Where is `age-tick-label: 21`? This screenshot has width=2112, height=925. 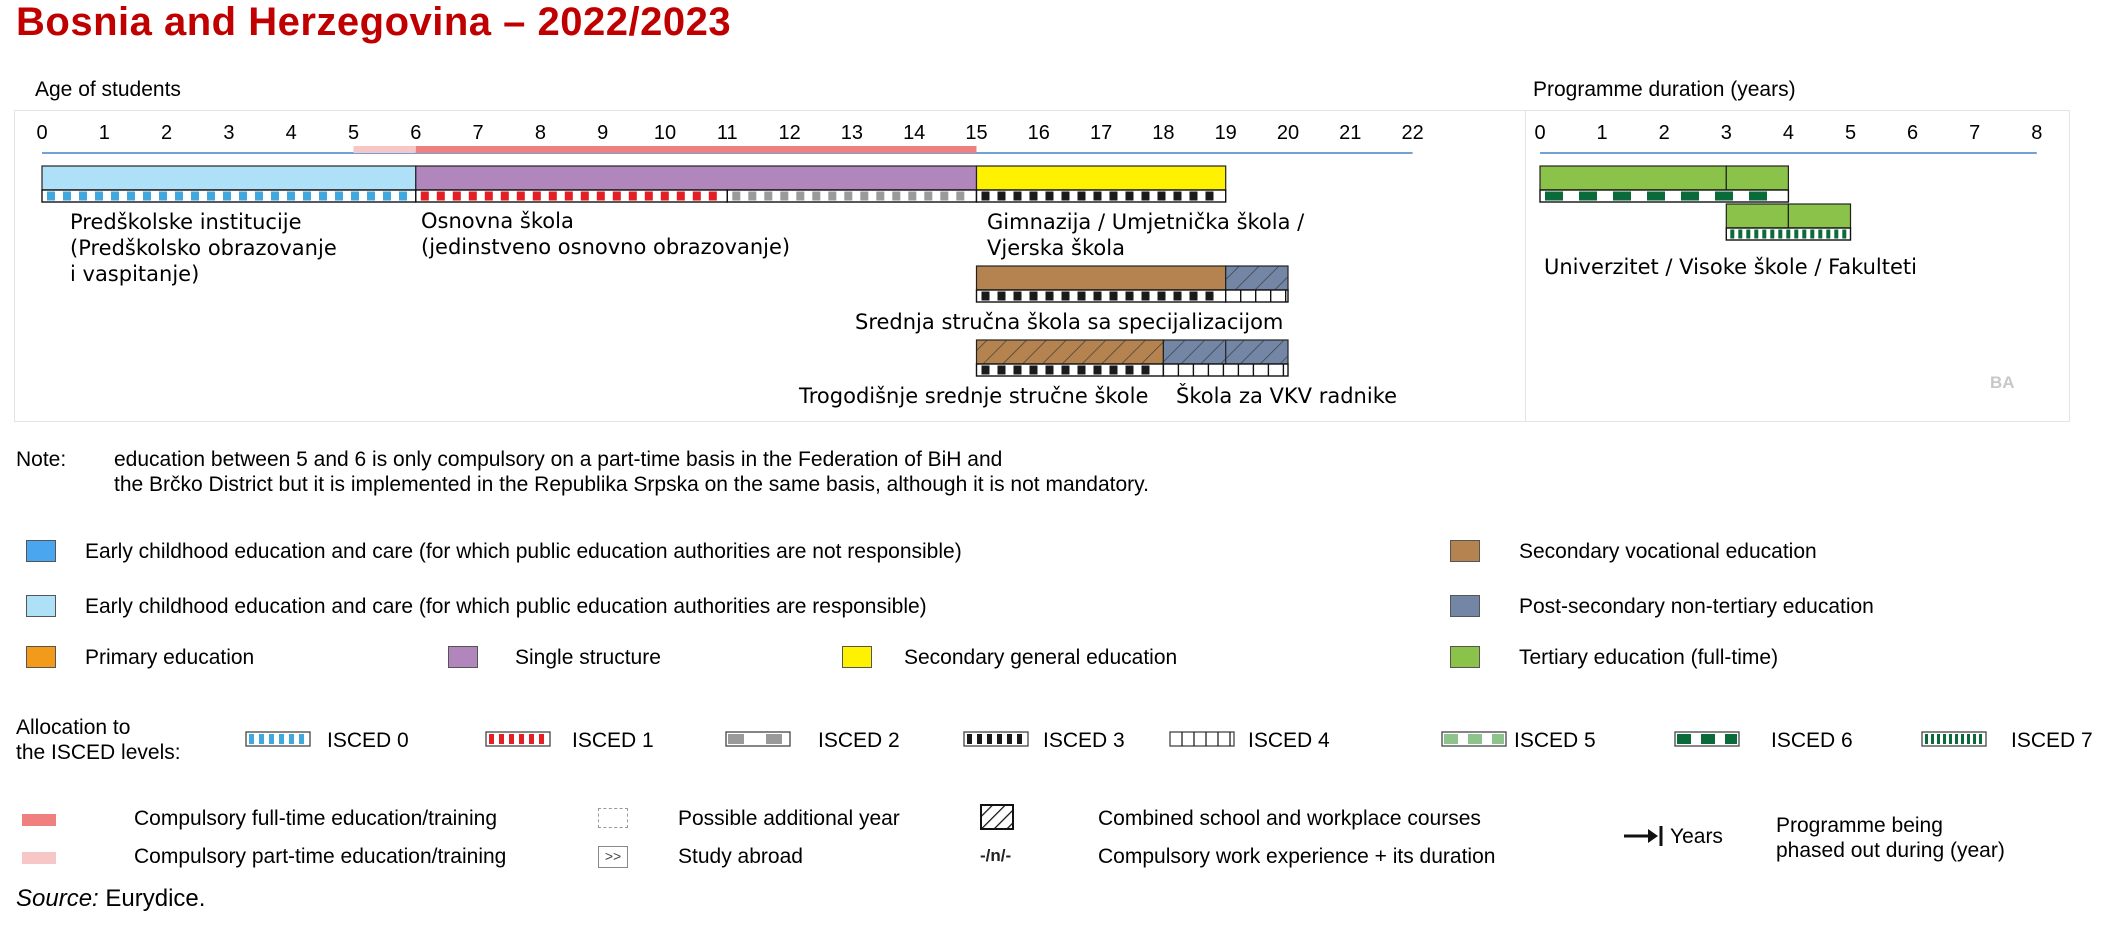 age-tick-label: 21 is located at coordinates (1350, 133).